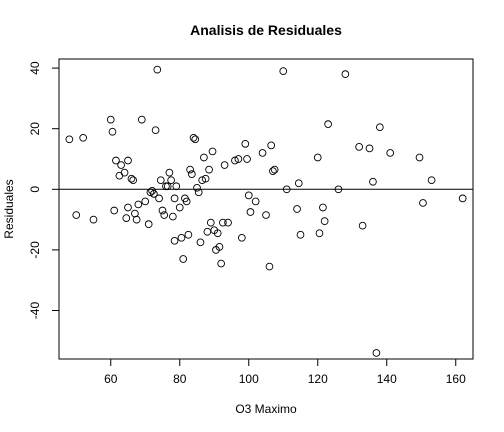 Image resolution: width=504 pixels, height=432 pixels. Describe the element at coordinates (266, 409) in the screenshot. I see `x-axis-label: O3 Maximo` at that location.